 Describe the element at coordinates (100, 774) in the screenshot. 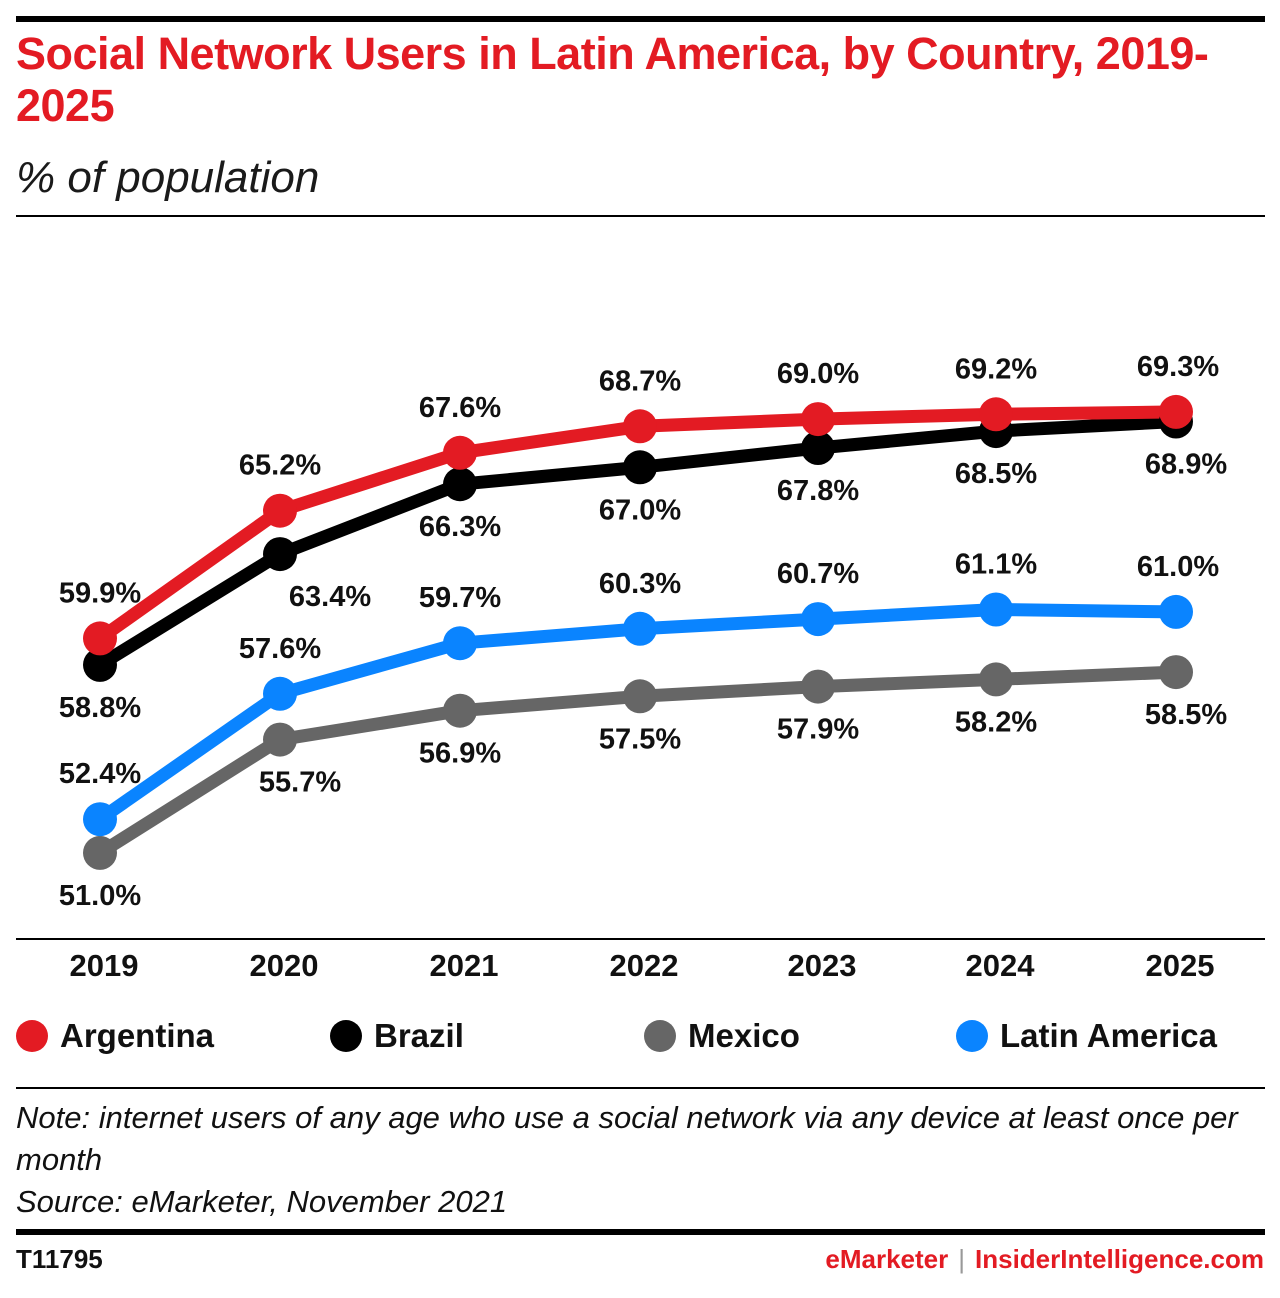

I see `data-label-latin-america-2019: 52.4%` at that location.